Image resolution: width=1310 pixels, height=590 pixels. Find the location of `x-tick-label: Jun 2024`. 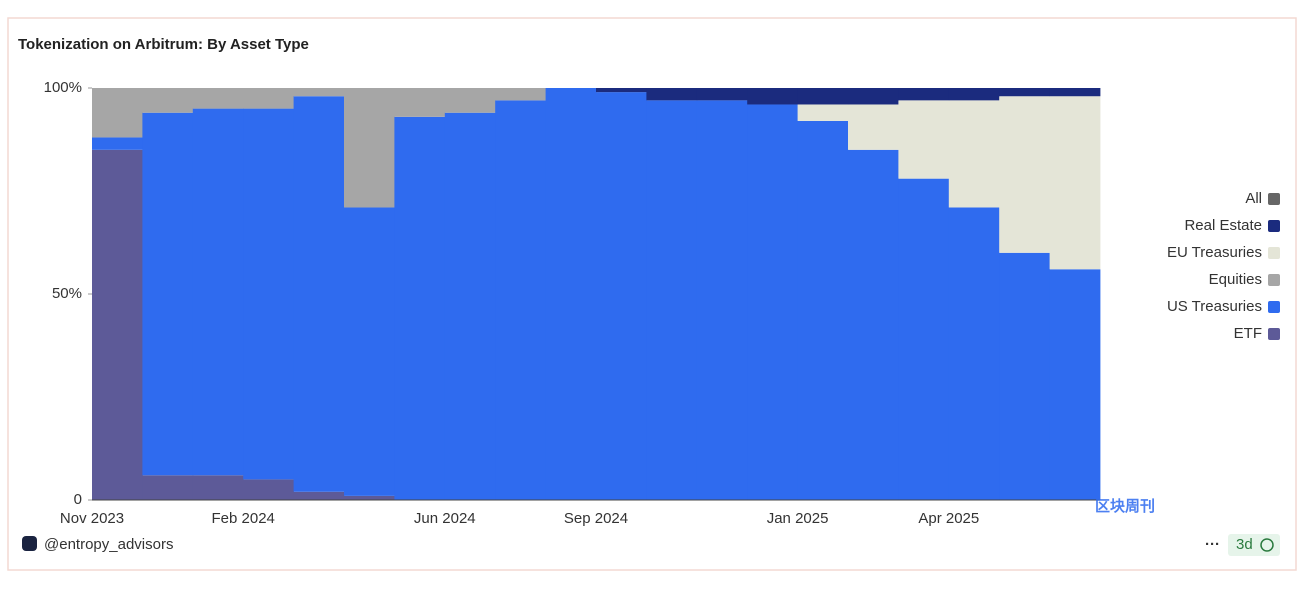

x-tick-label: Jun 2024 is located at coordinates (445, 518).